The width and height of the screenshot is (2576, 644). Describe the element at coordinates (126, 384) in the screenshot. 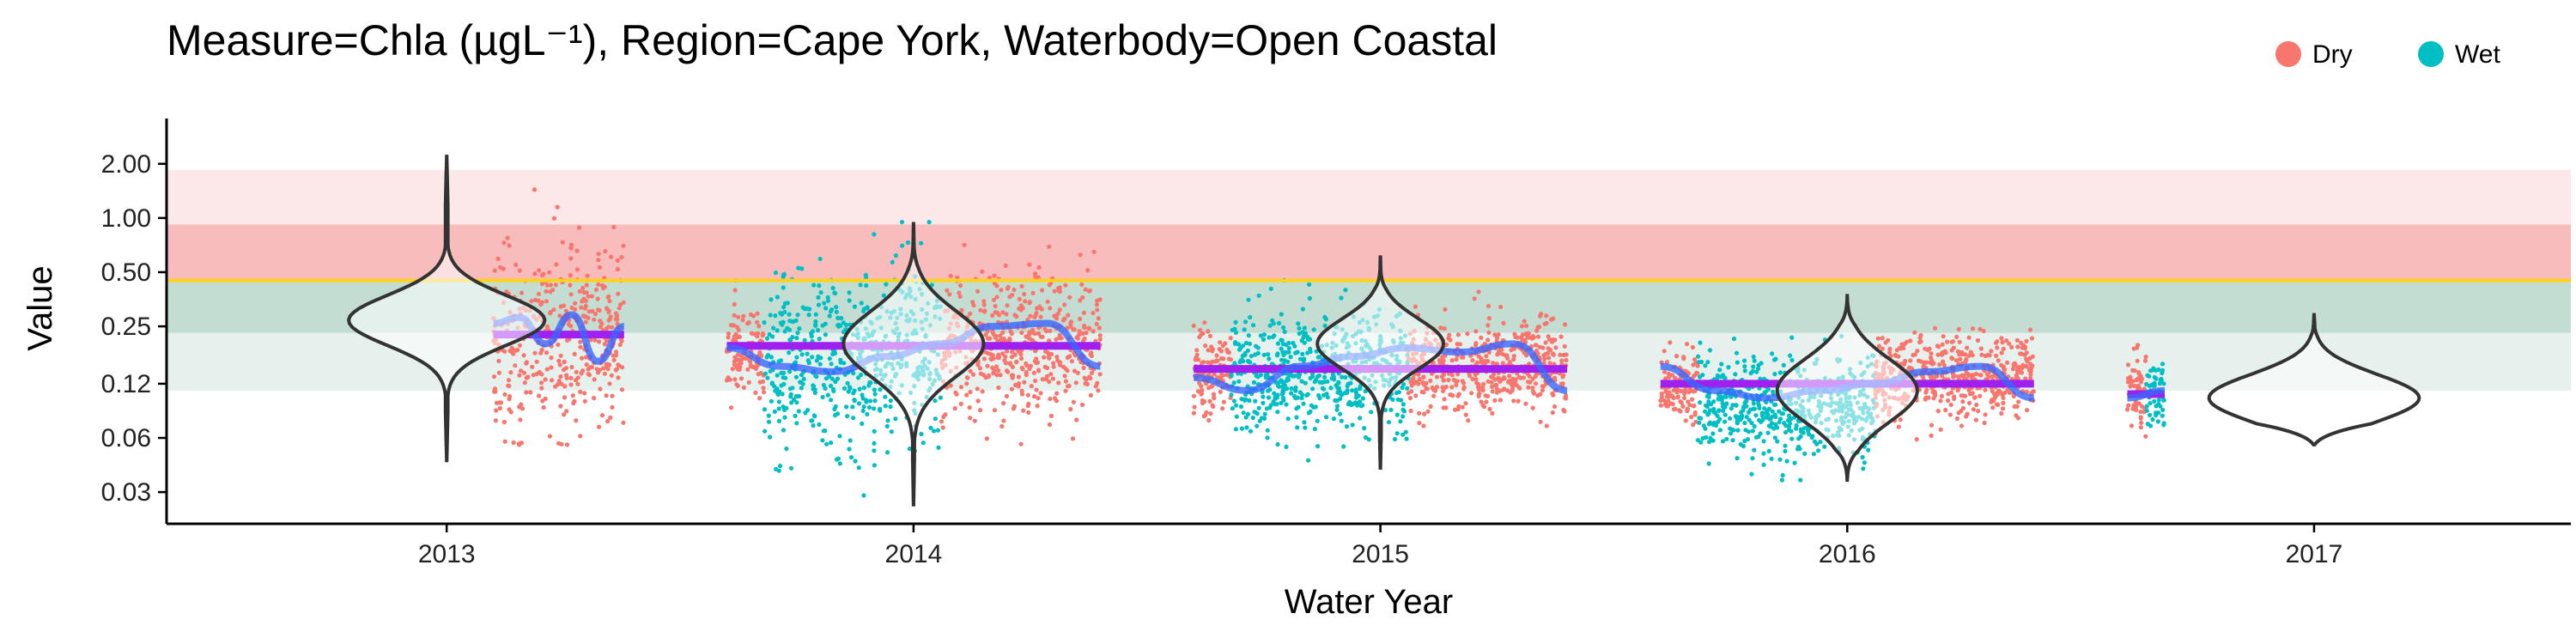

I see `y-tick-label: 0.12` at that location.